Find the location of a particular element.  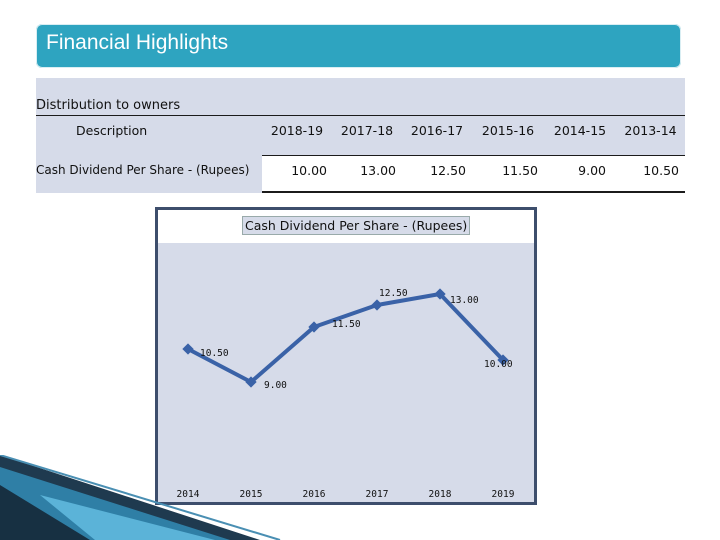

row-label: Cash Dividend Per Share - (Rupees) is located at coordinates (143, 170).